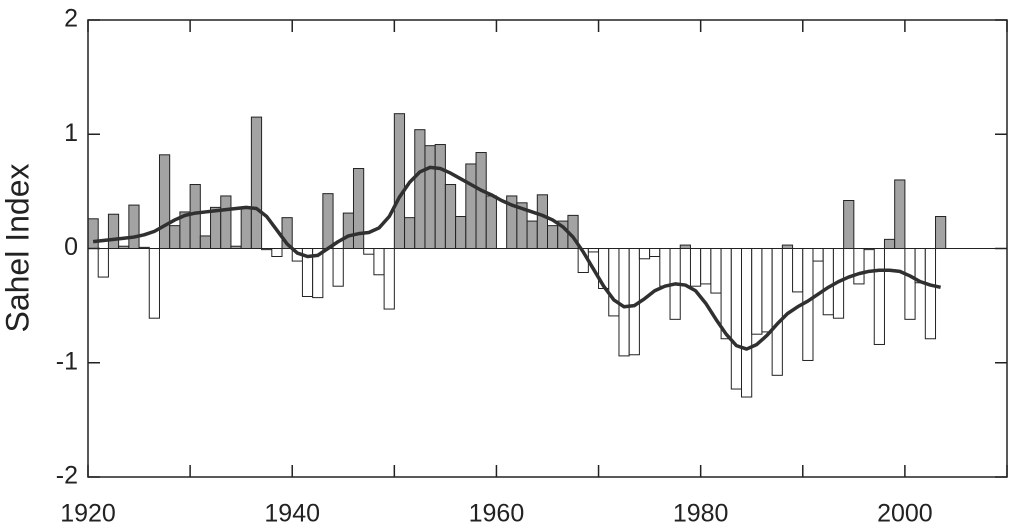  Describe the element at coordinates (292, 514) in the screenshot. I see `x-tick-label: 1940` at that location.